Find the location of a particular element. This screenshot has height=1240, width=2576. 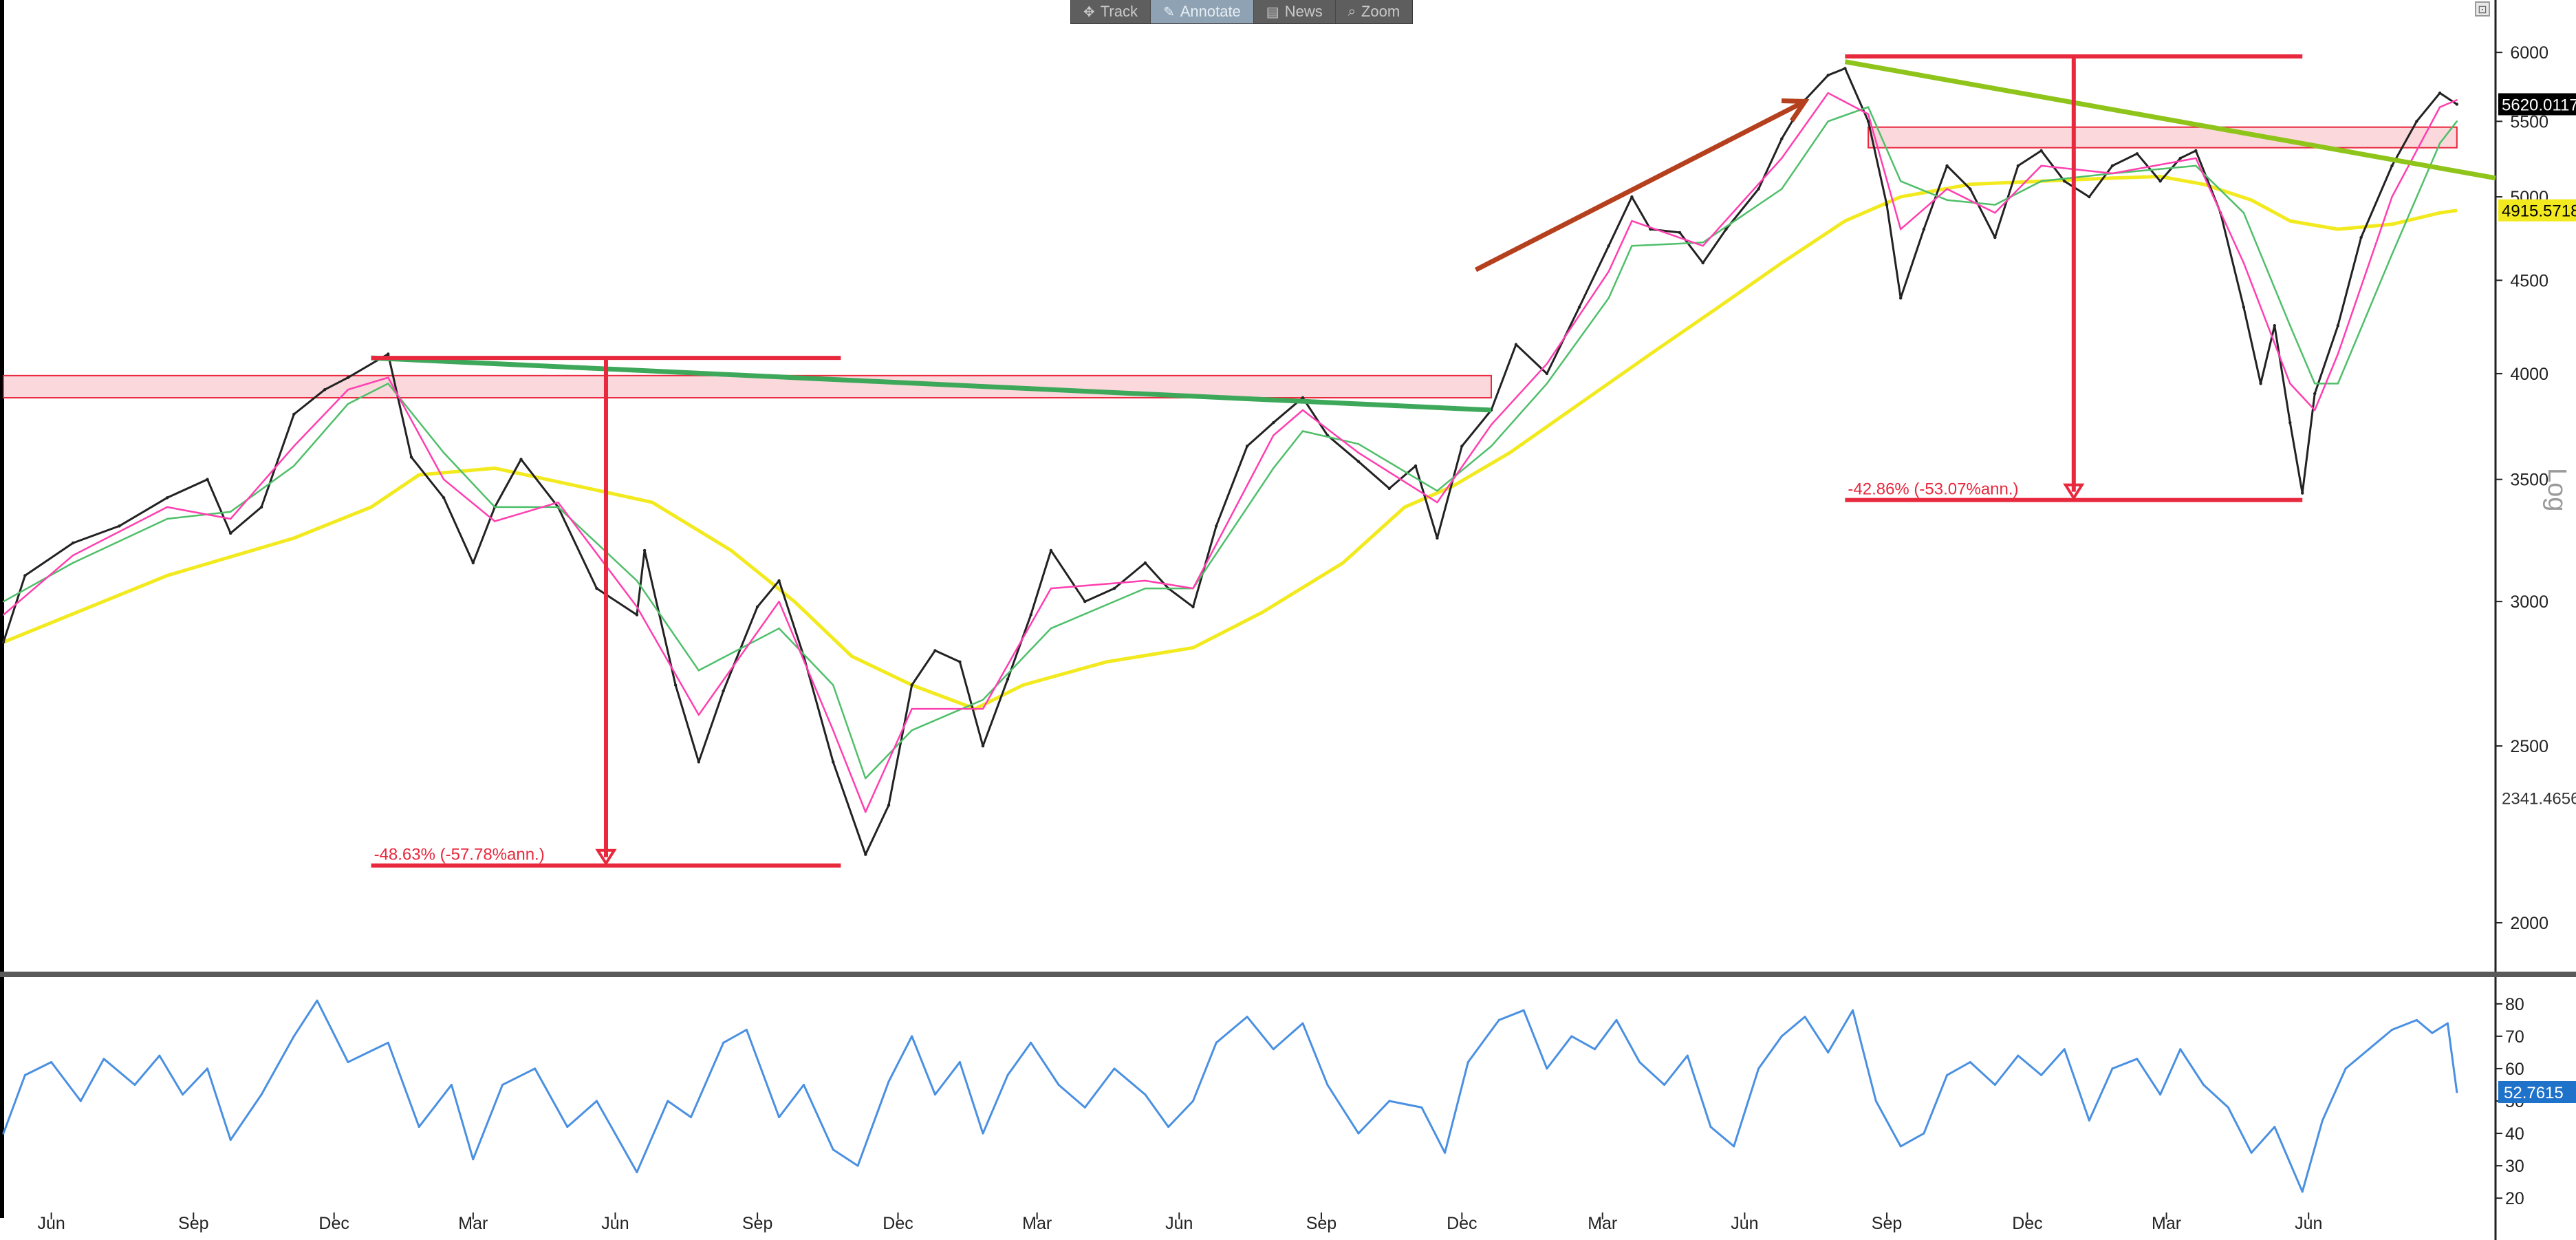

expand-icon: ⊡ is located at coordinates (2482, 9).